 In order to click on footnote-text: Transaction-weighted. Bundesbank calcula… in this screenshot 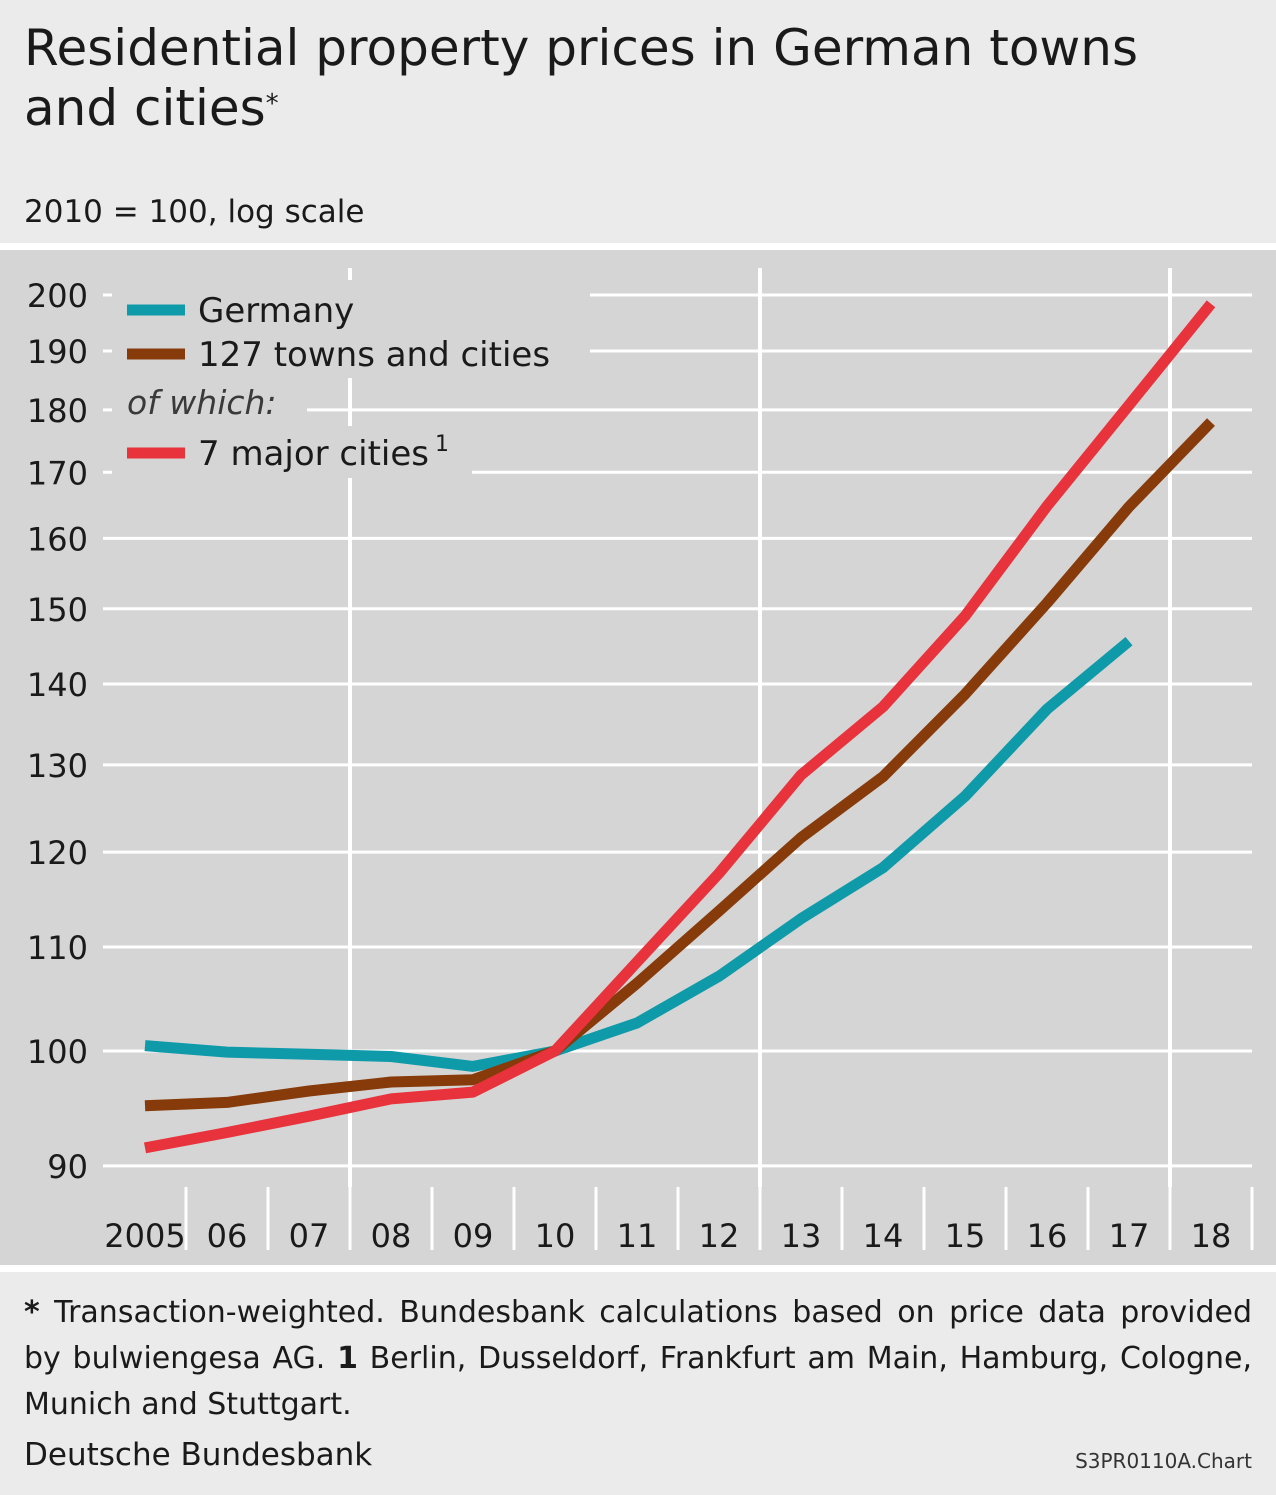, I will do `click(638, 1335)`.